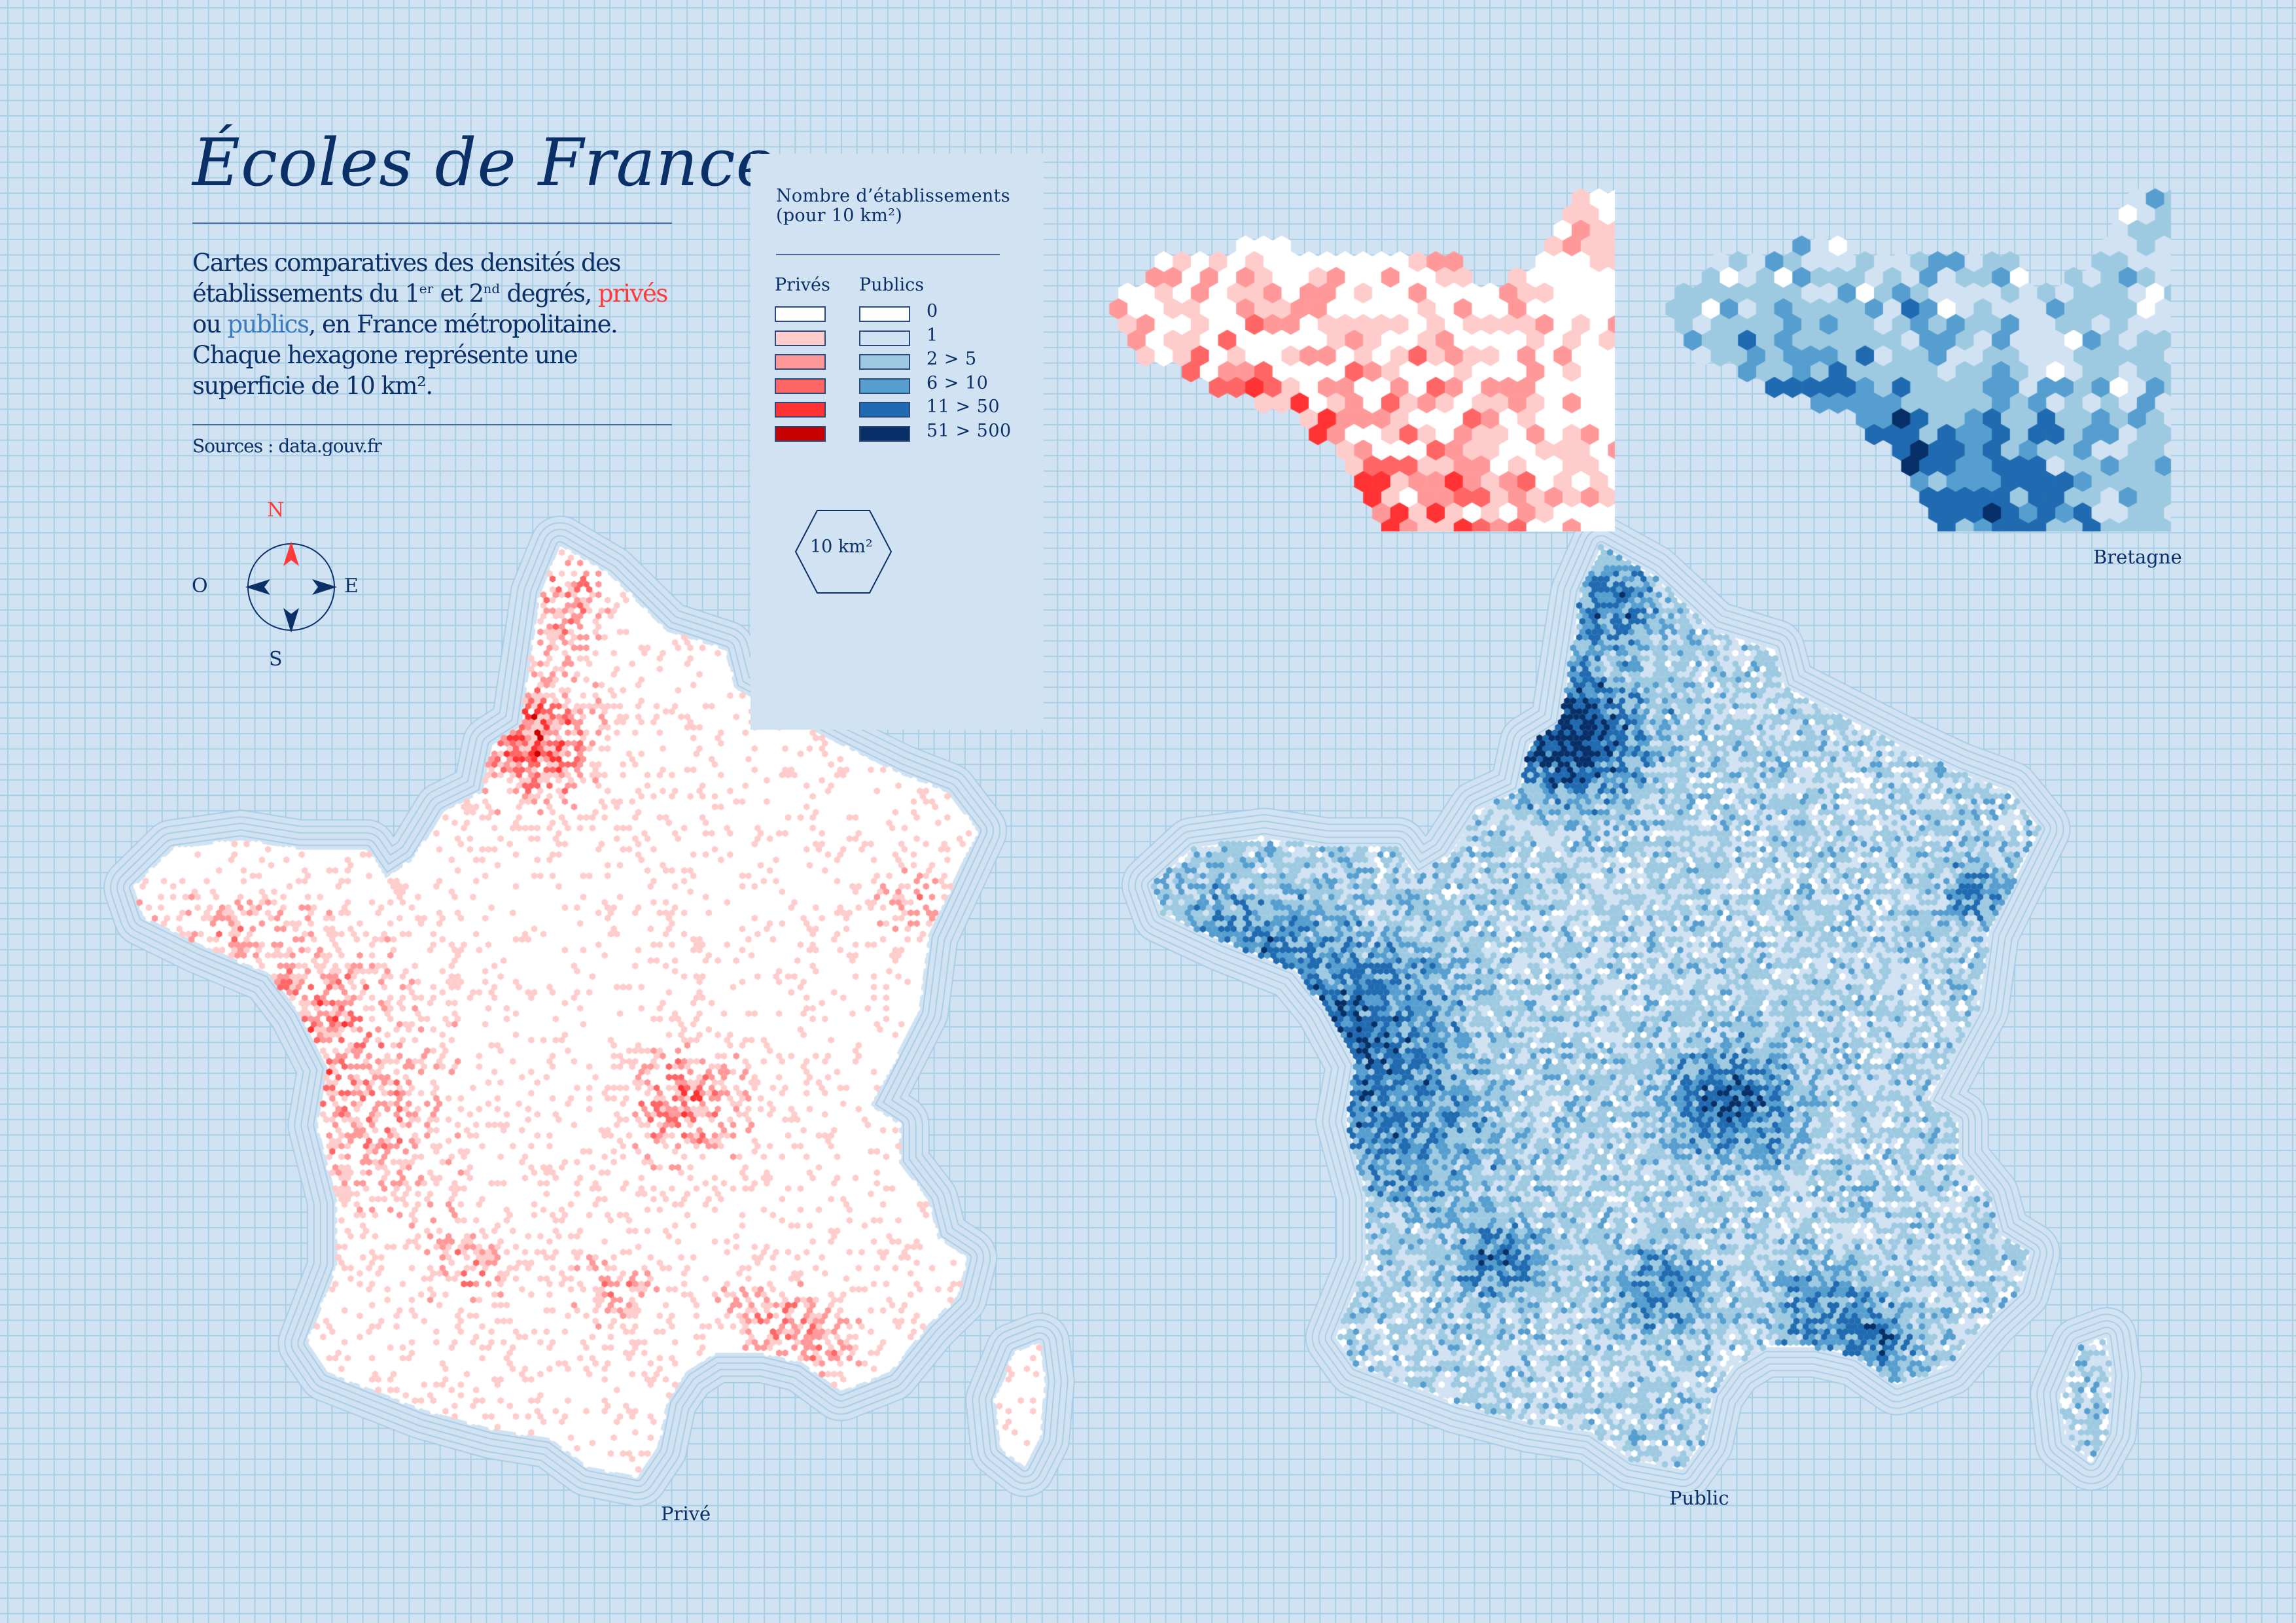  Describe the element at coordinates (842, 547) in the screenshot. I see `hex-scale-label: 10 km²` at that location.